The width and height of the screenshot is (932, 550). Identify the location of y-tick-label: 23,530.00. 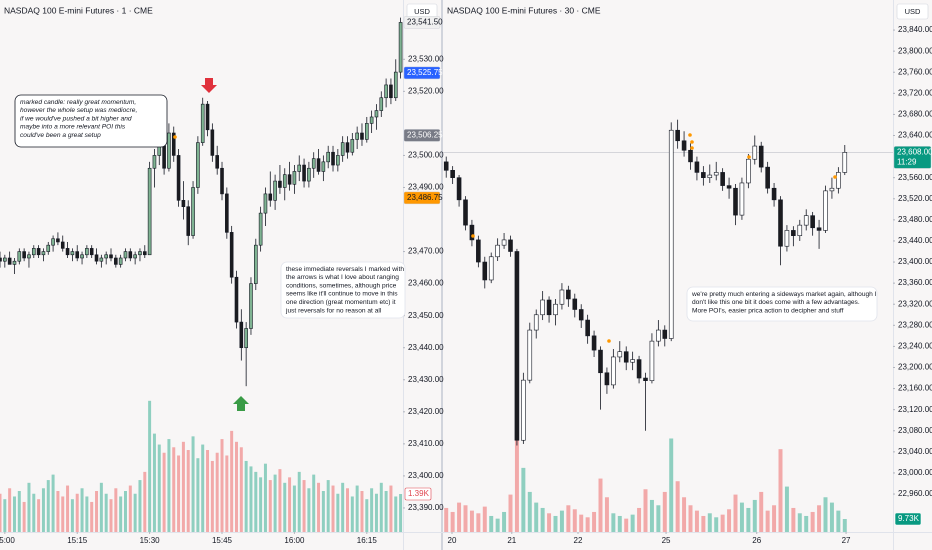
(426, 58).